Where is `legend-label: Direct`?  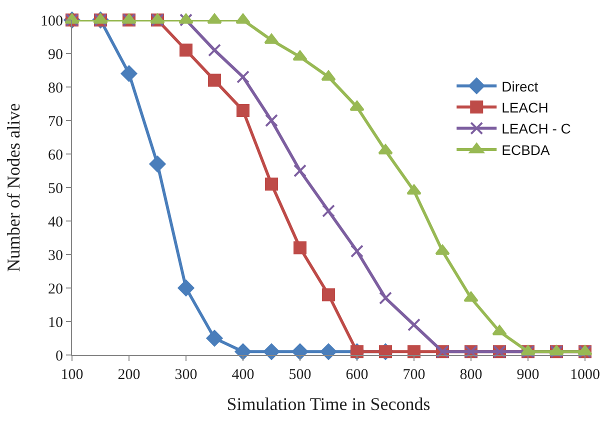 legend-label: Direct is located at coordinates (520, 86).